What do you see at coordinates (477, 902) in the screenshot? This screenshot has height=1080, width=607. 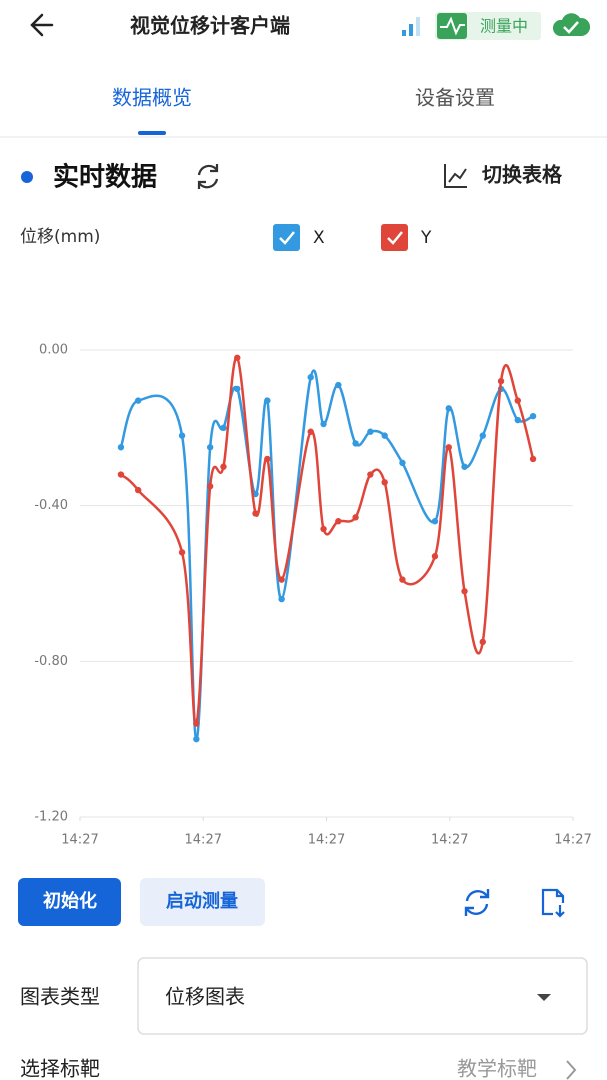 I see `reset-icon` at bounding box center [477, 902].